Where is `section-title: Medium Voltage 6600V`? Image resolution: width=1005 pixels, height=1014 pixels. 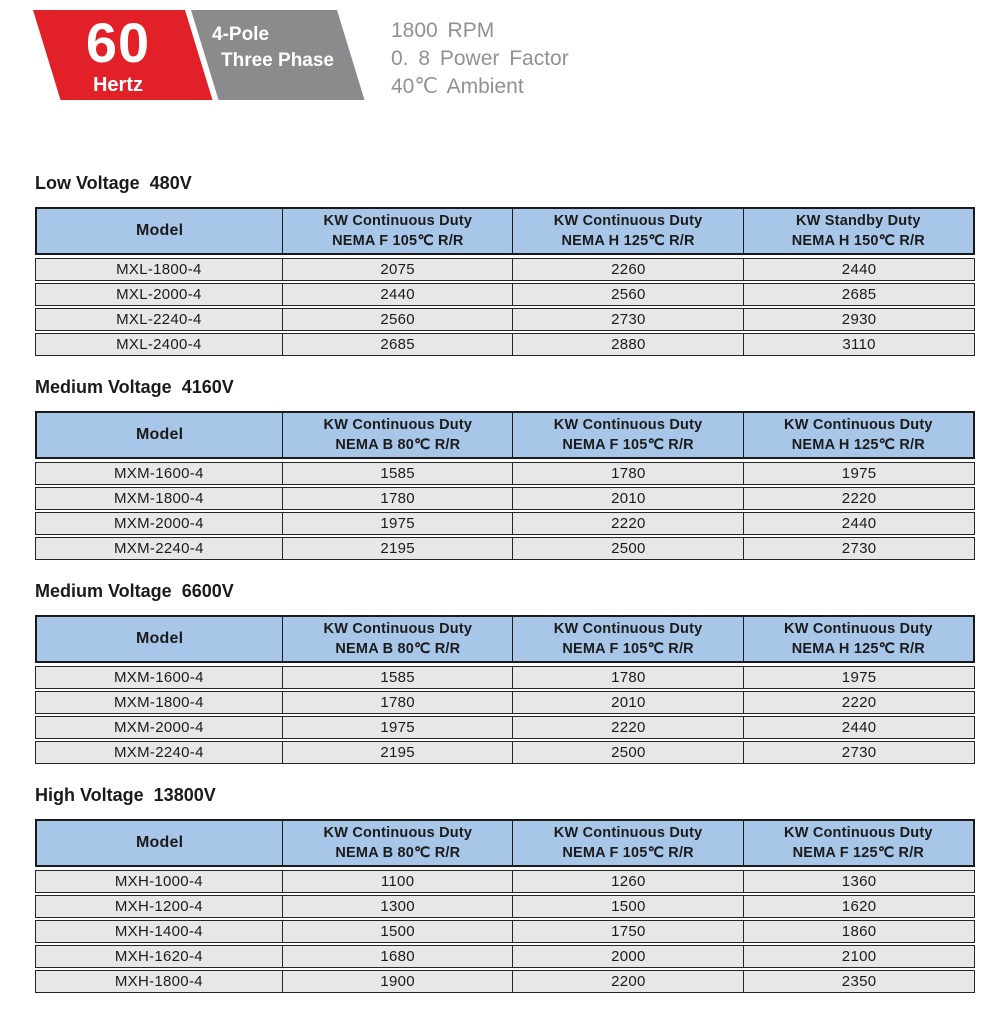 section-title: Medium Voltage 6600V is located at coordinates (505, 591).